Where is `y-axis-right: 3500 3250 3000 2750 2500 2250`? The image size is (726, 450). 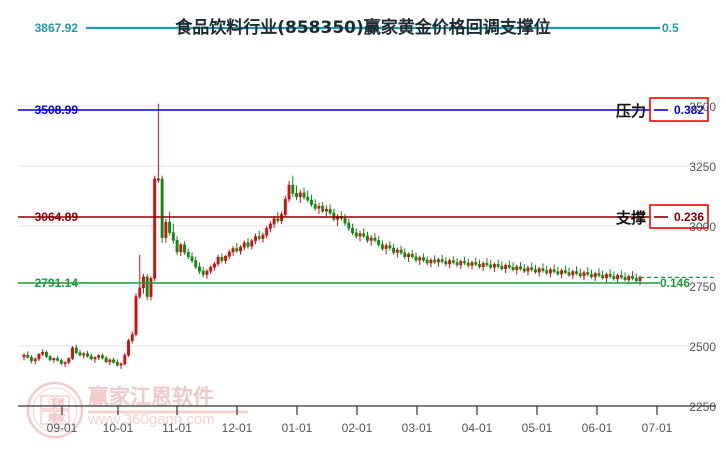
y-axis-right: 3500 3250 3000 2750 2500 2250 is located at coordinates (702, 257).